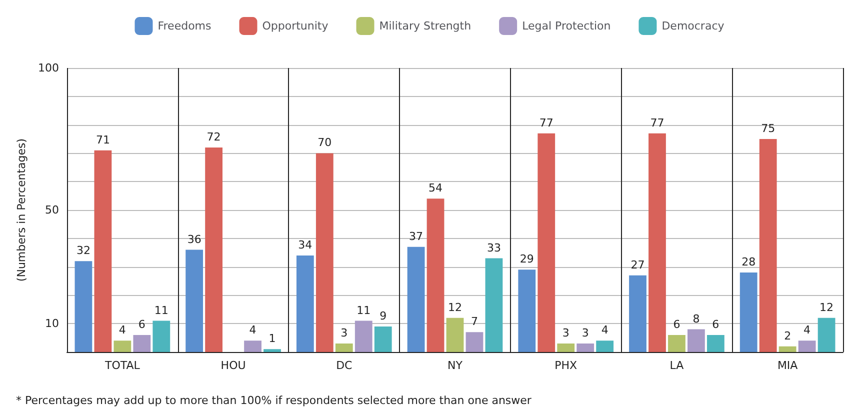 The width and height of the screenshot is (859, 420). Describe the element at coordinates (274, 400) in the screenshot. I see `text: * Percentages may add up to more than 100% if respondents selected more than one answer` at that location.